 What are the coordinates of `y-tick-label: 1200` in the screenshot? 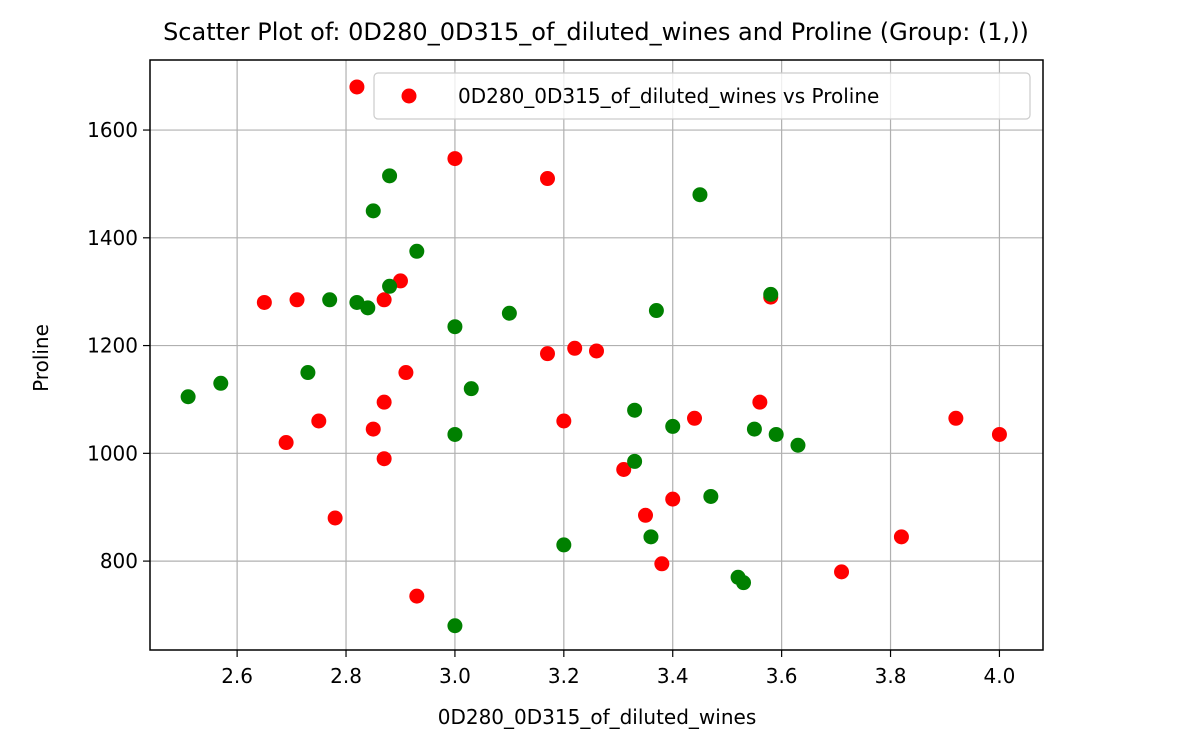 It's located at (112, 346).